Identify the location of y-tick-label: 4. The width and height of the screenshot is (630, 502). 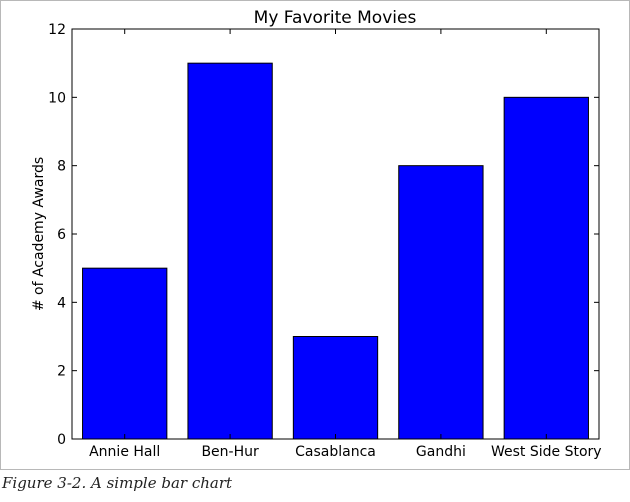
(61, 303).